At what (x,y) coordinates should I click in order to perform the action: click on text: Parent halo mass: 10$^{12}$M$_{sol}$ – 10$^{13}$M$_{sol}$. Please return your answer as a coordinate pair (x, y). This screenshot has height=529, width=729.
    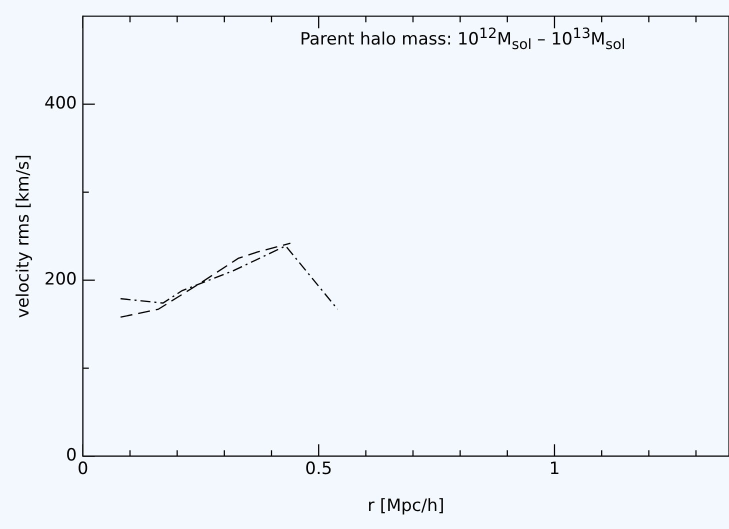
    Looking at the image, I should click on (463, 40).